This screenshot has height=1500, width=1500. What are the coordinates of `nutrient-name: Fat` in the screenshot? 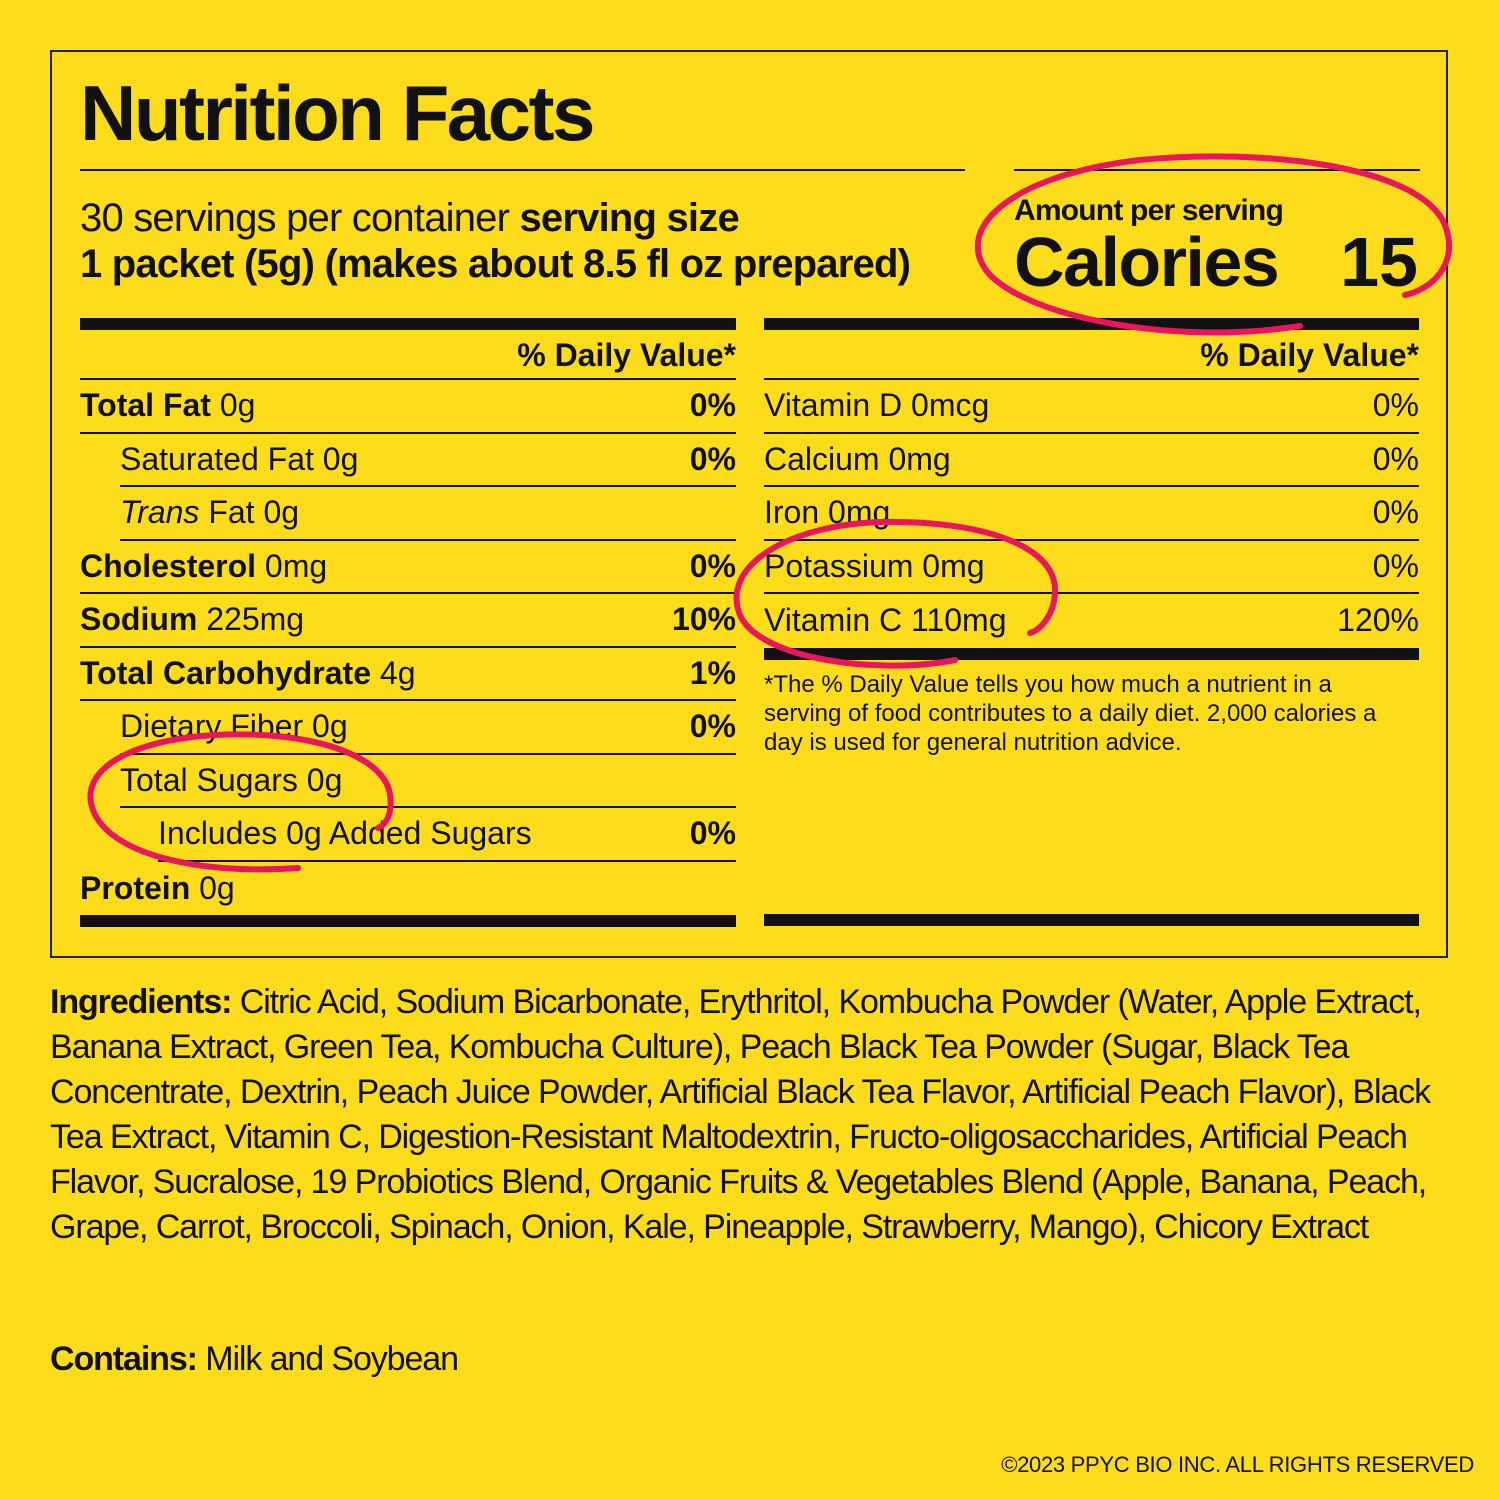 It's located at (231, 512).